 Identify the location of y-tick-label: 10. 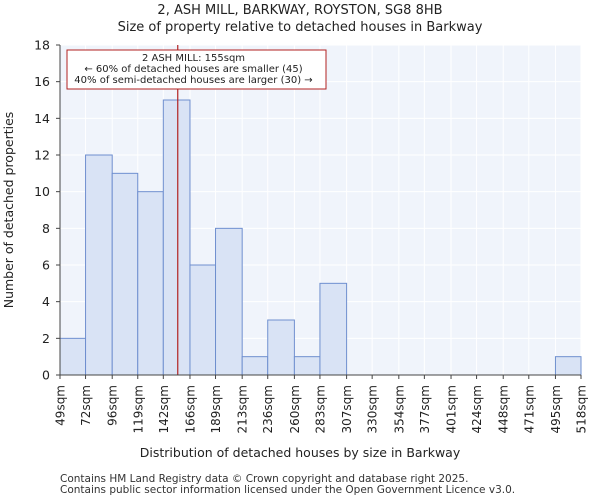
(42, 191).